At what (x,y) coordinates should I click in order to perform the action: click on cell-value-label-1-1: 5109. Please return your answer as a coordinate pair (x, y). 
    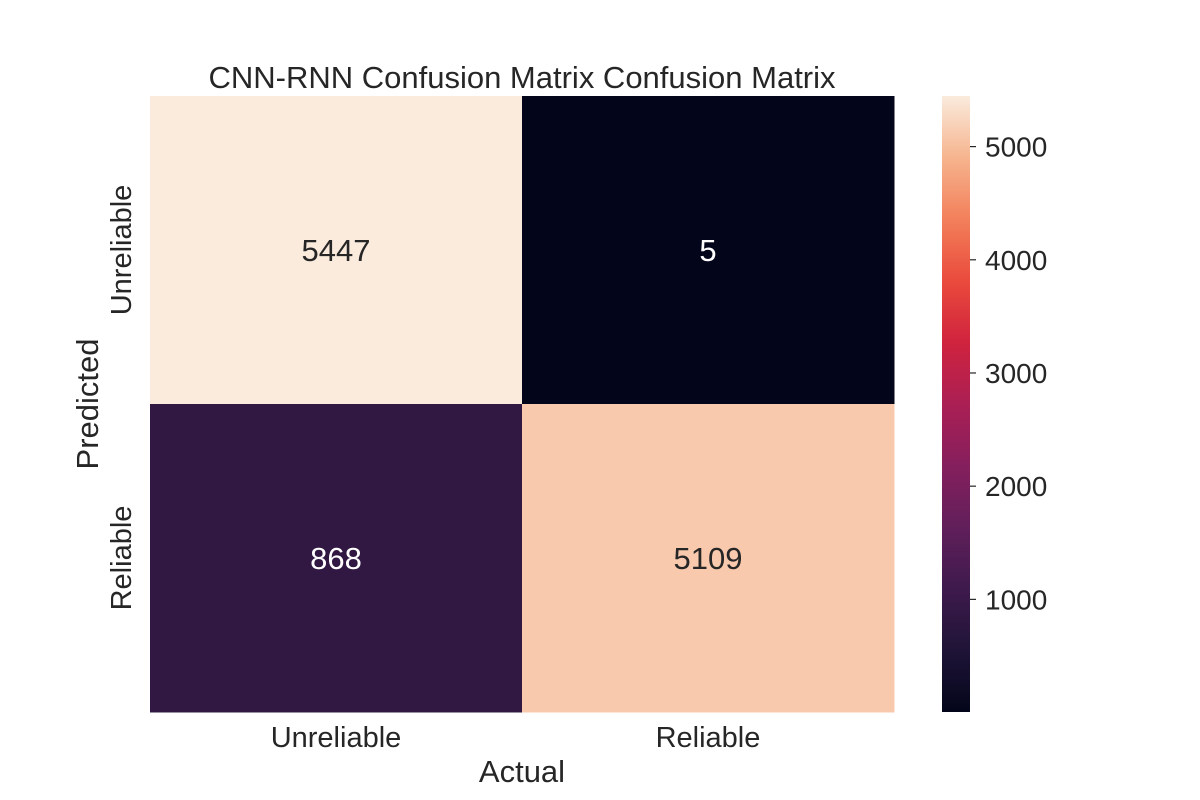
    Looking at the image, I should click on (708, 558).